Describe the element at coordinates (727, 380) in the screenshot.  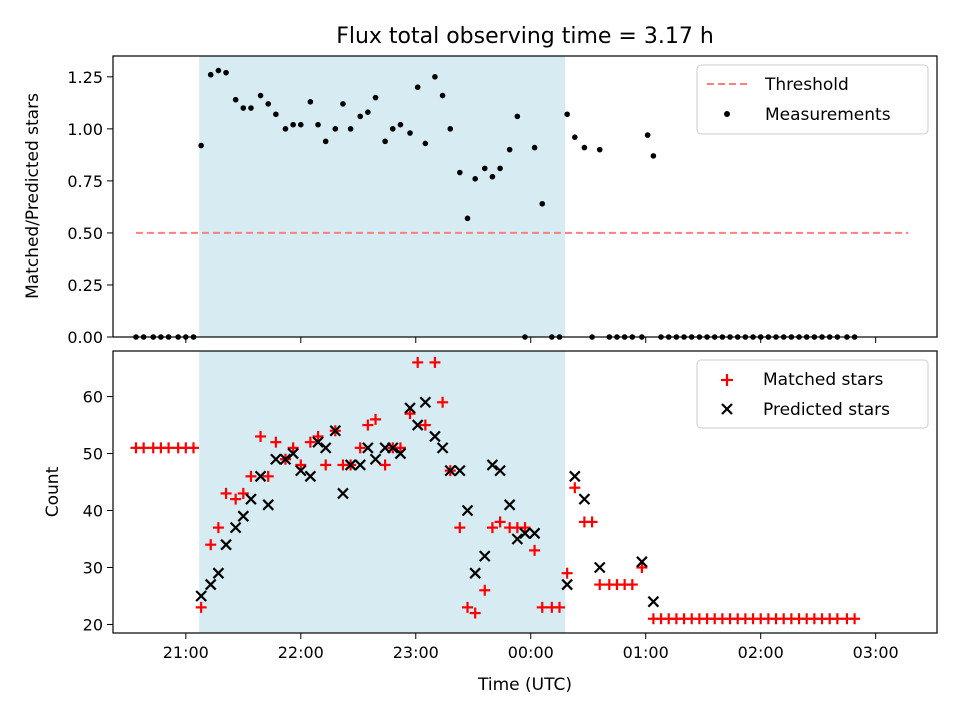
I see `legend-matched-swatch` at that location.